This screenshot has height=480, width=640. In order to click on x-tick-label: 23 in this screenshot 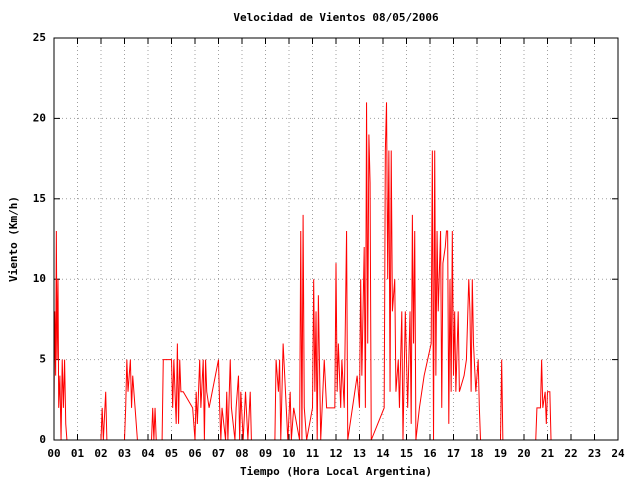, I will do `click(594, 453)`.